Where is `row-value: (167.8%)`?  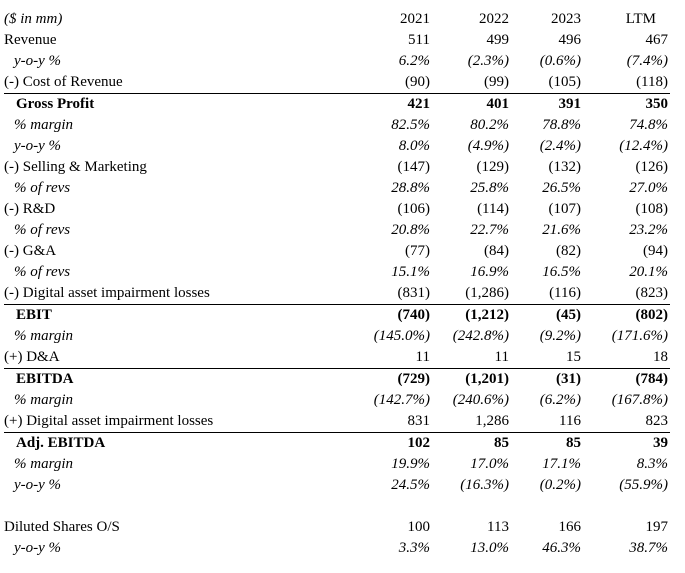 row-value: (167.8%) is located at coordinates (639, 400).